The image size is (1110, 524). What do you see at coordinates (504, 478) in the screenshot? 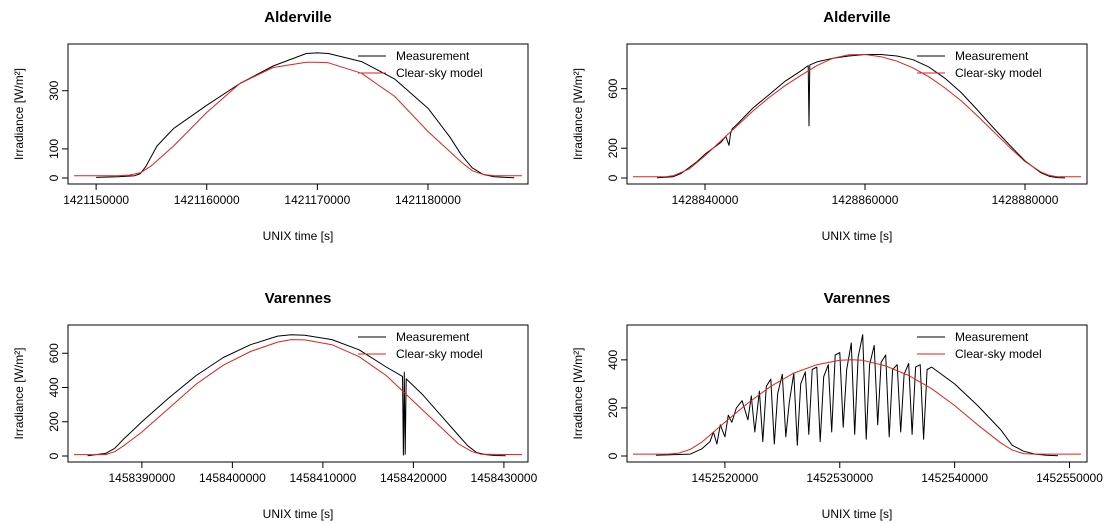
I see `x-tick-label: 1458430000` at bounding box center [504, 478].